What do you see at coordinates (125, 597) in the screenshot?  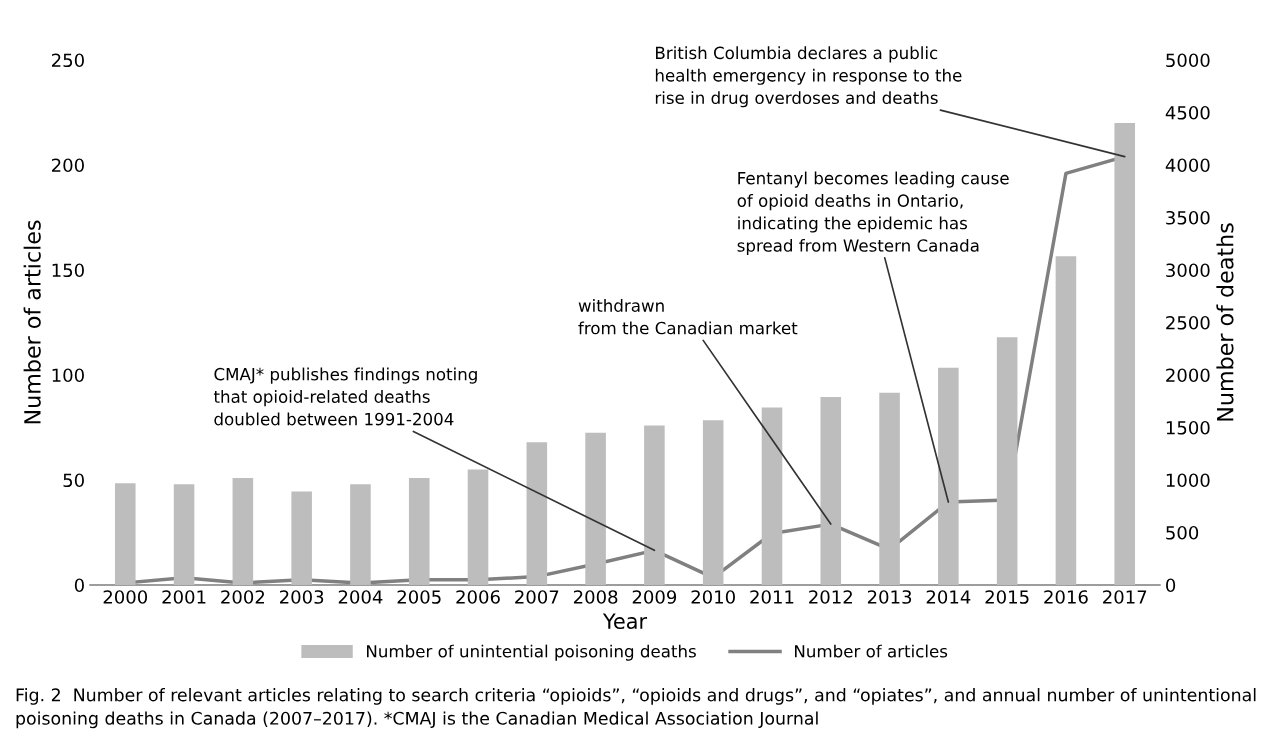 I see `x-tick-label: 2000` at bounding box center [125, 597].